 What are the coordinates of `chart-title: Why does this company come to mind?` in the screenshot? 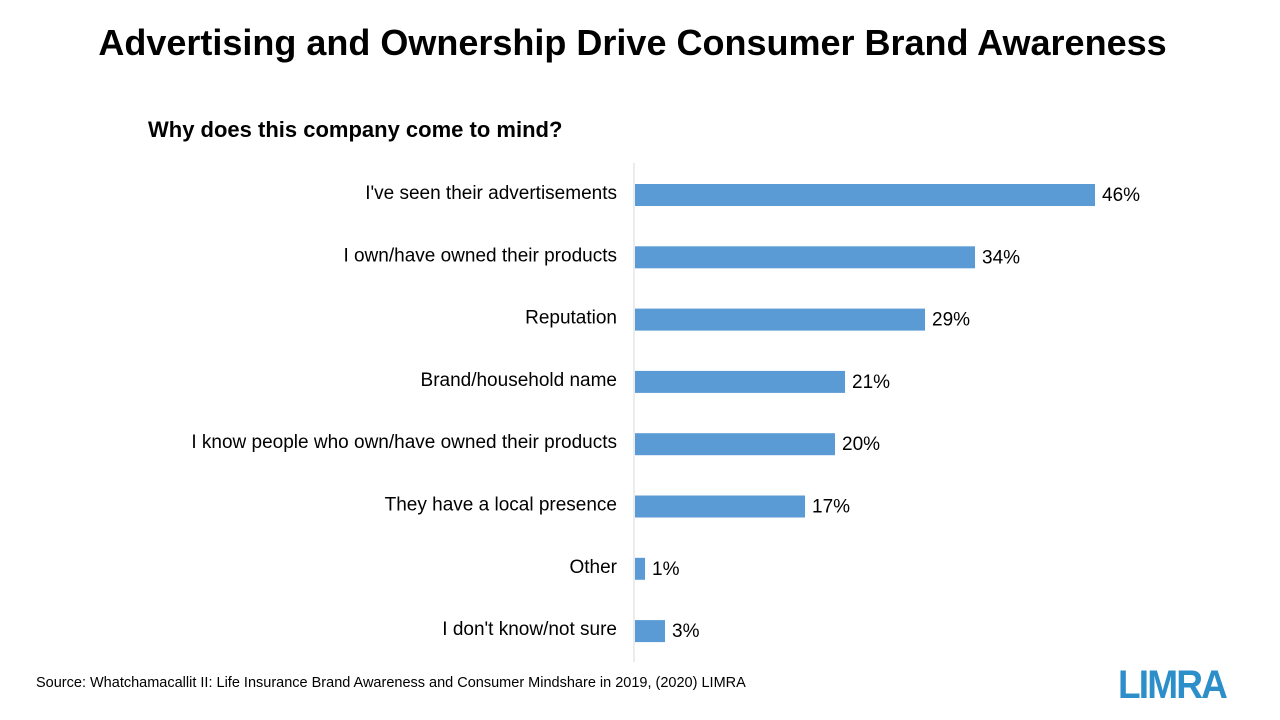 It's located at (355, 129).